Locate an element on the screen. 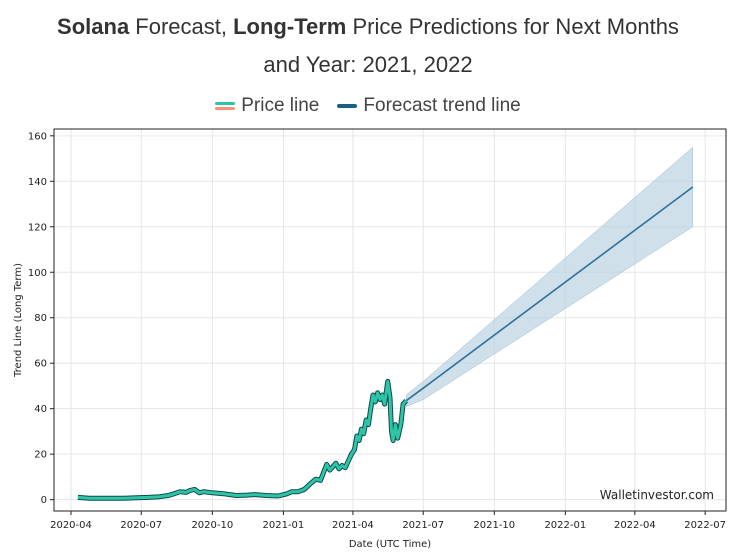 The image size is (736, 553). y-axis-label: Trend Line (Long Term) is located at coordinates (18, 320).